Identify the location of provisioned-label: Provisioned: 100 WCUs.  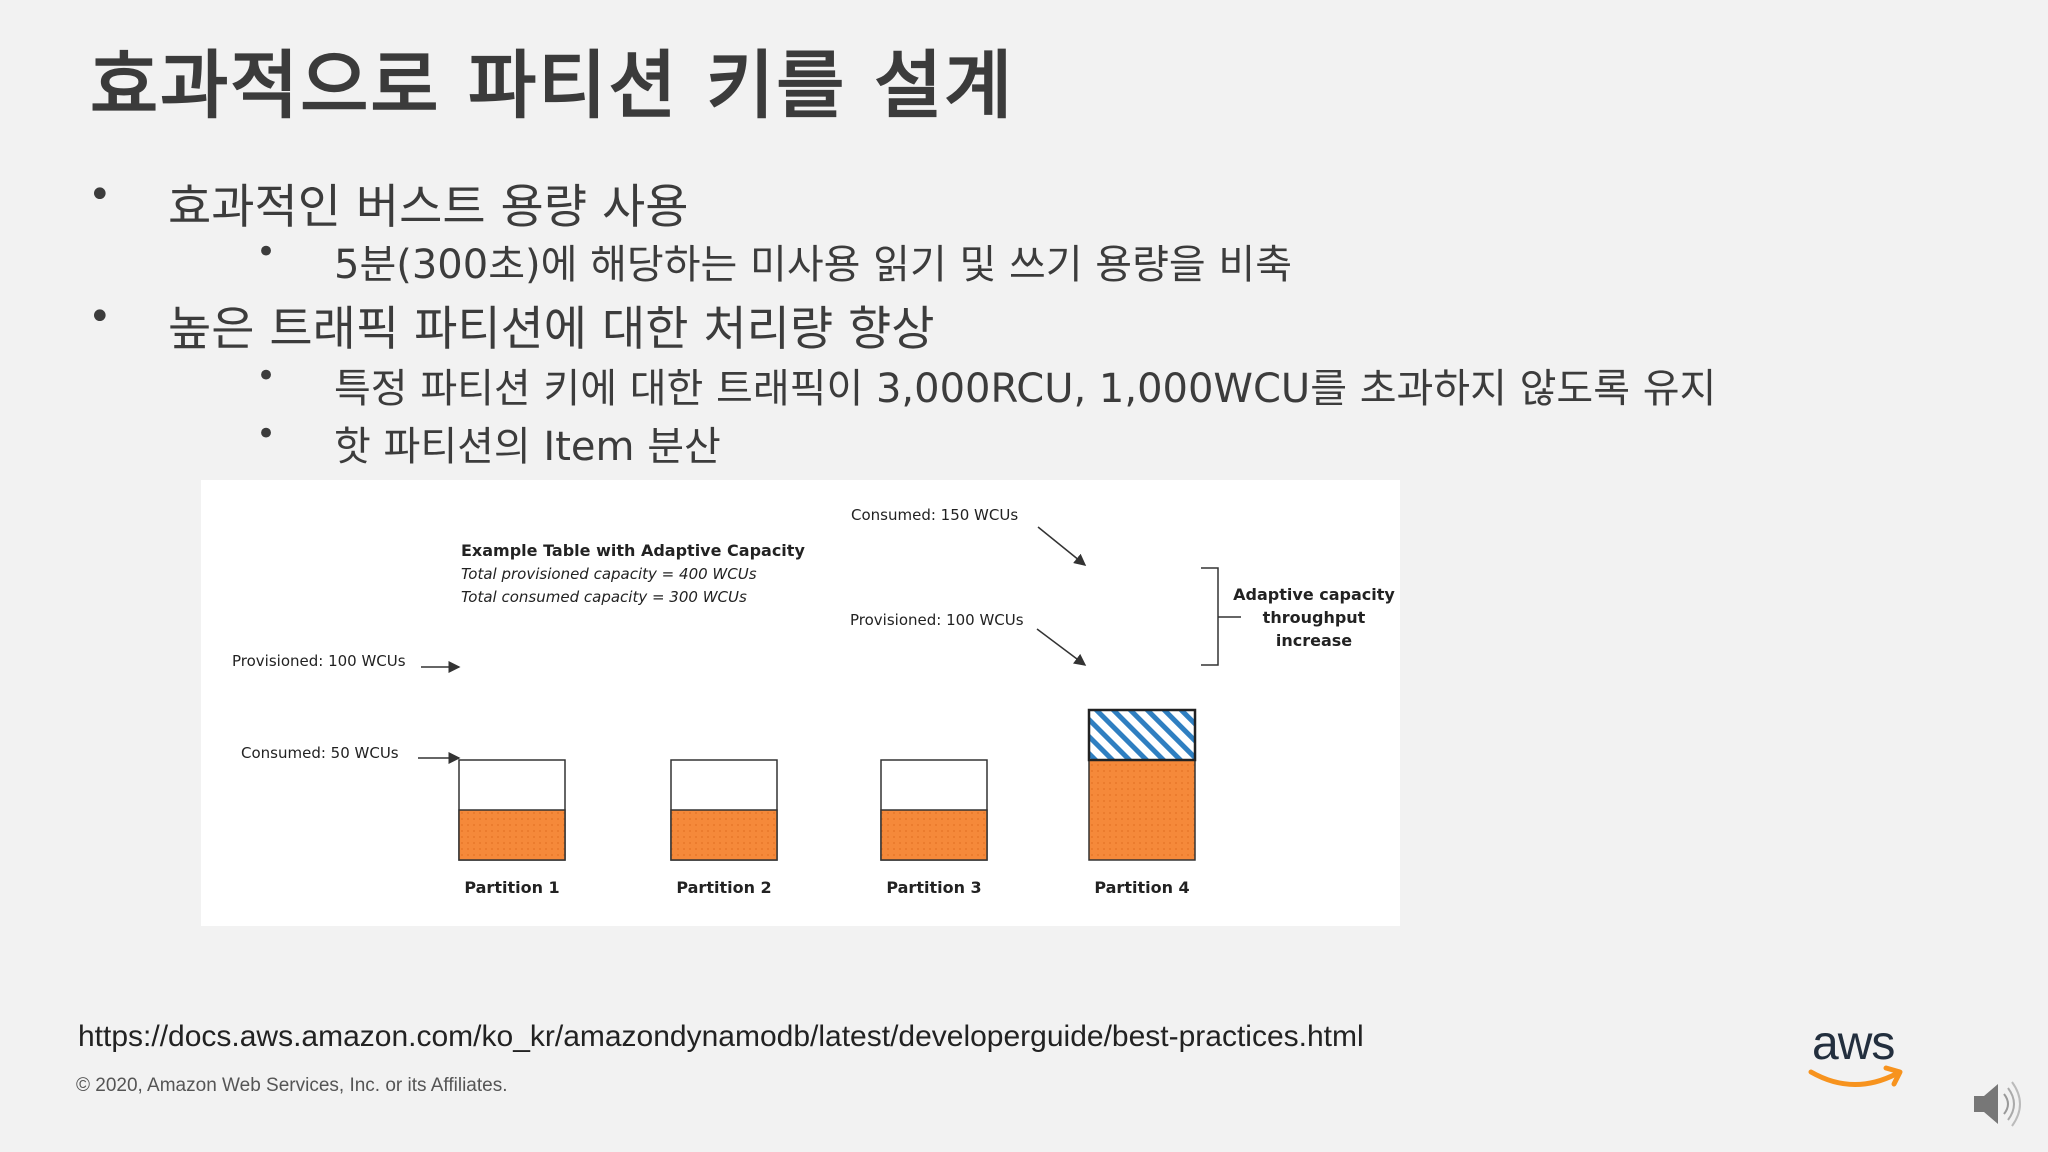
(319, 661).